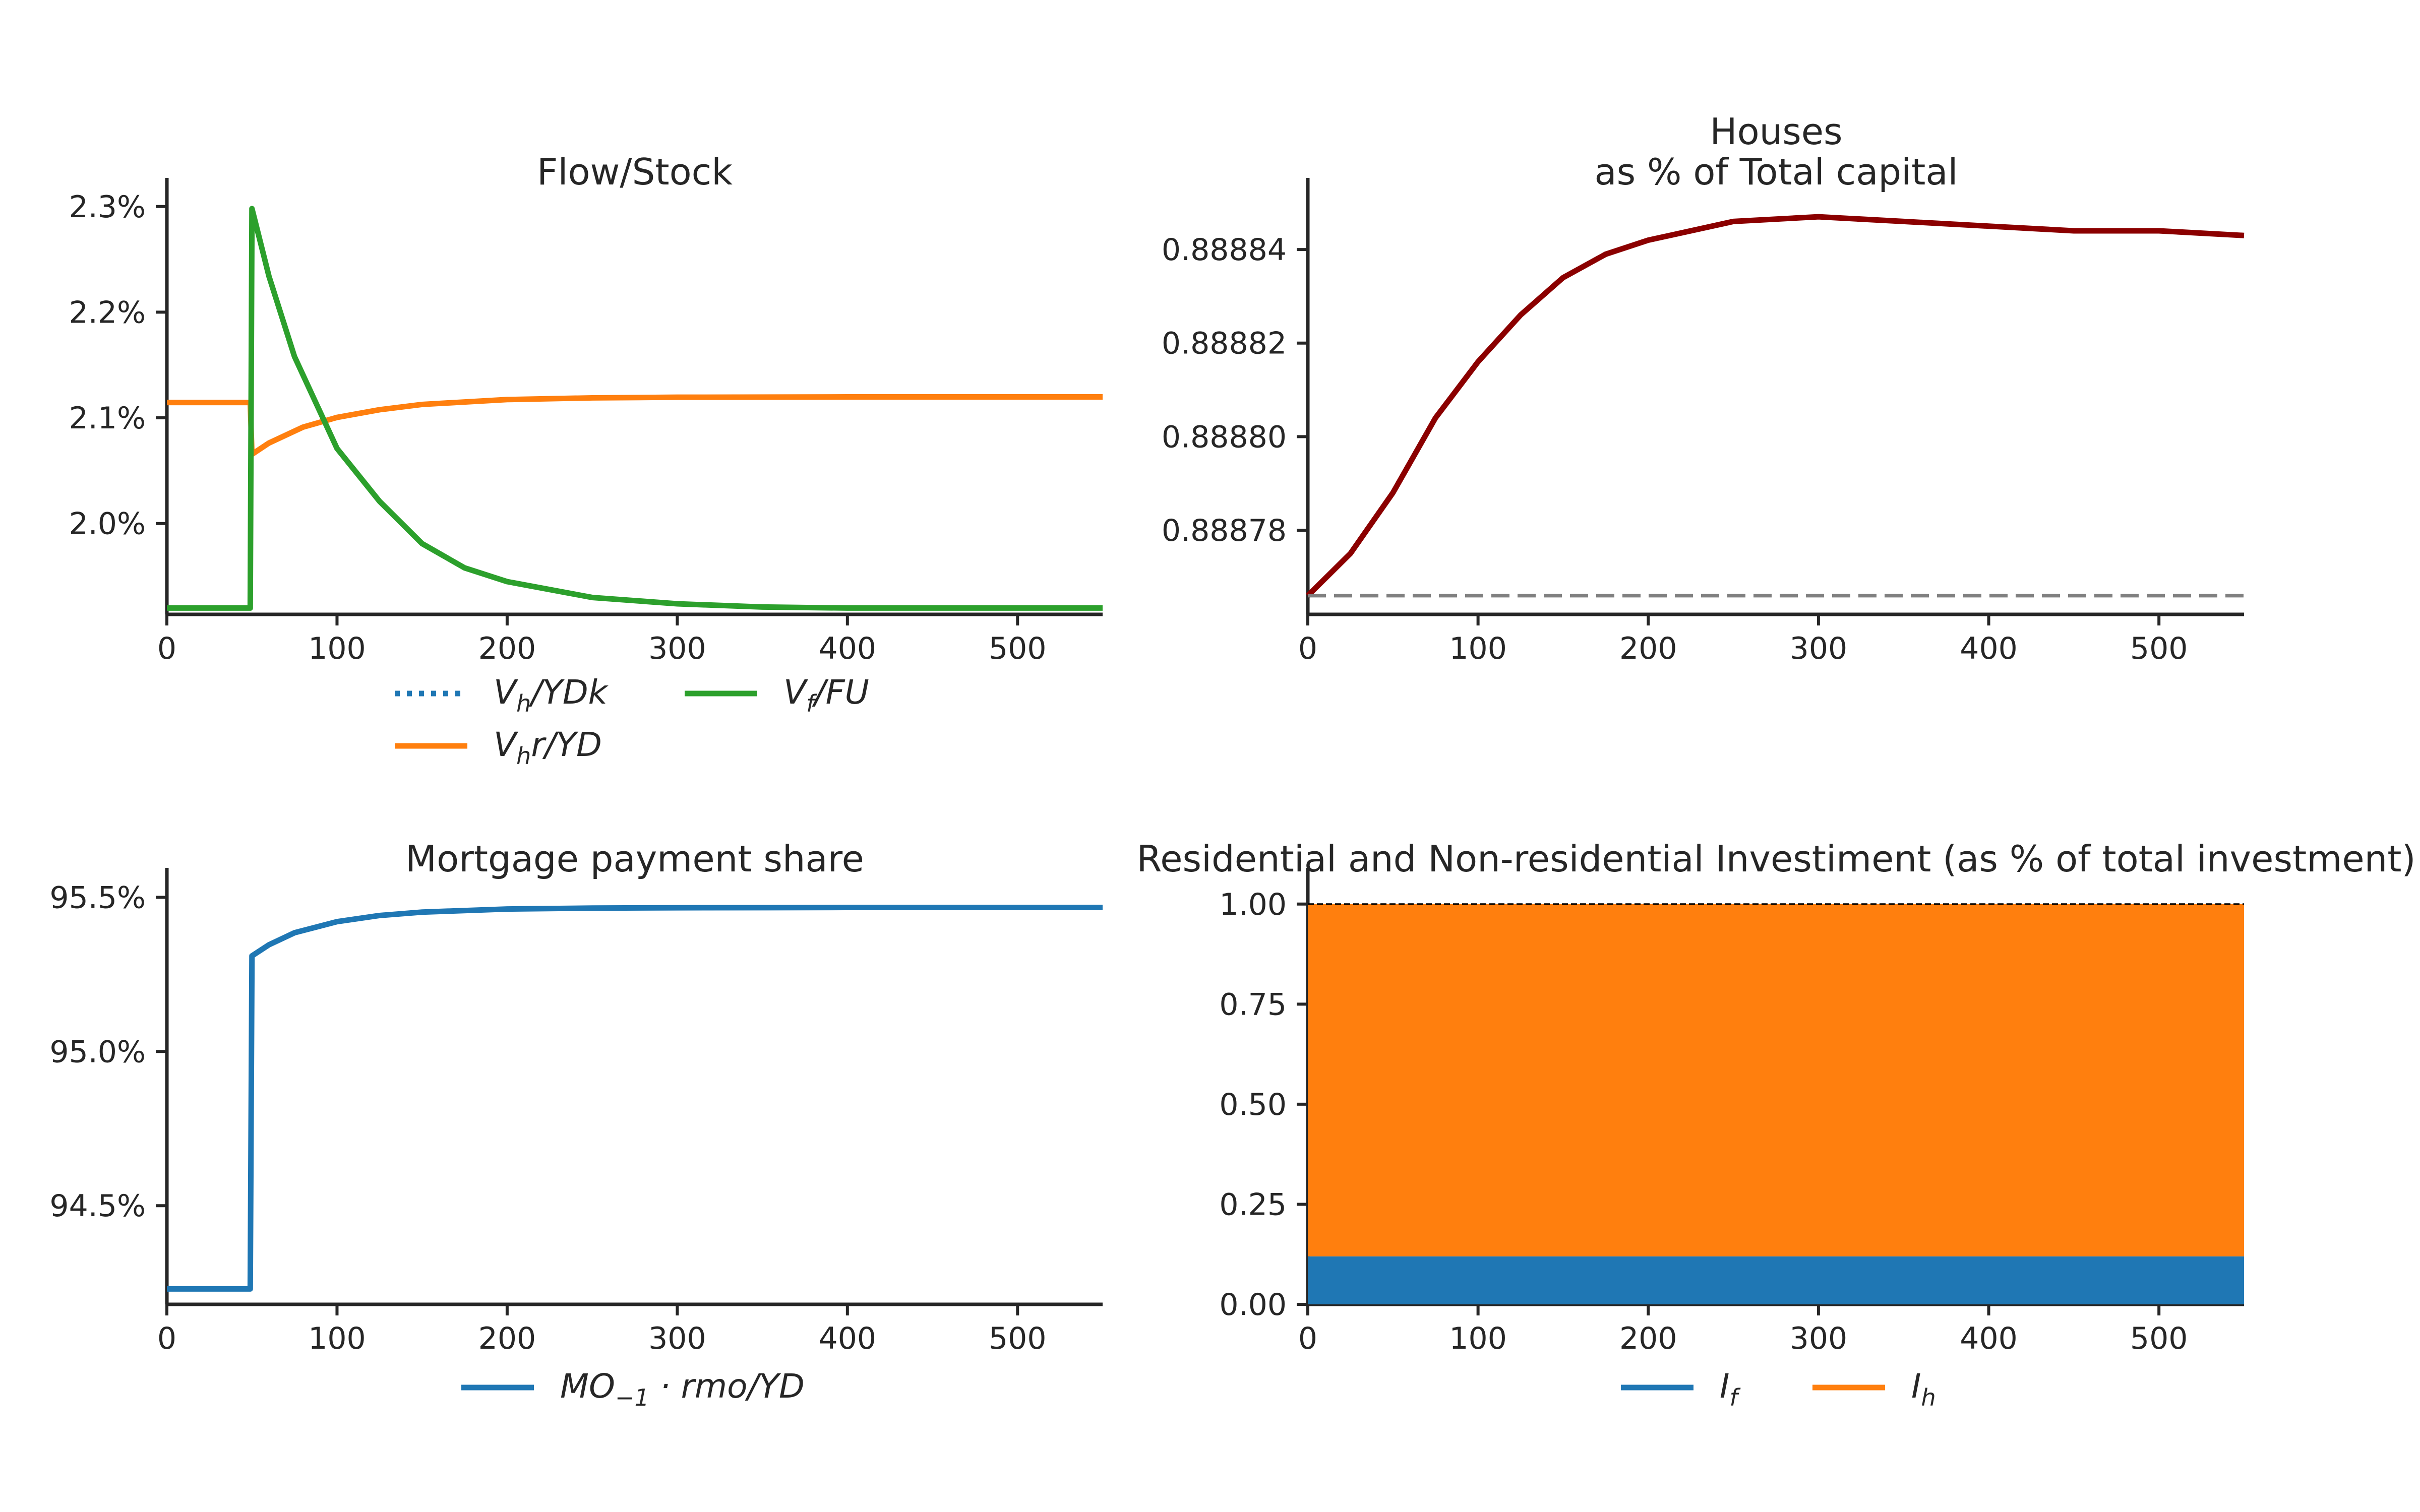 This screenshot has width=2420, height=1512. I want to click on y-tick-label: 1.00, so click(1253, 904).